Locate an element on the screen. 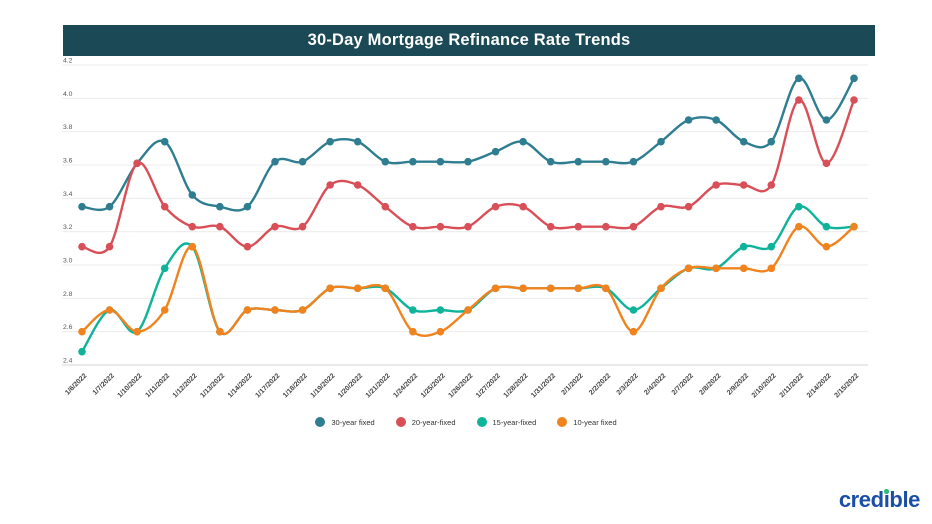 The width and height of the screenshot is (932, 524). x-tick-label: 2/11/2022 is located at coordinates (792, 385).